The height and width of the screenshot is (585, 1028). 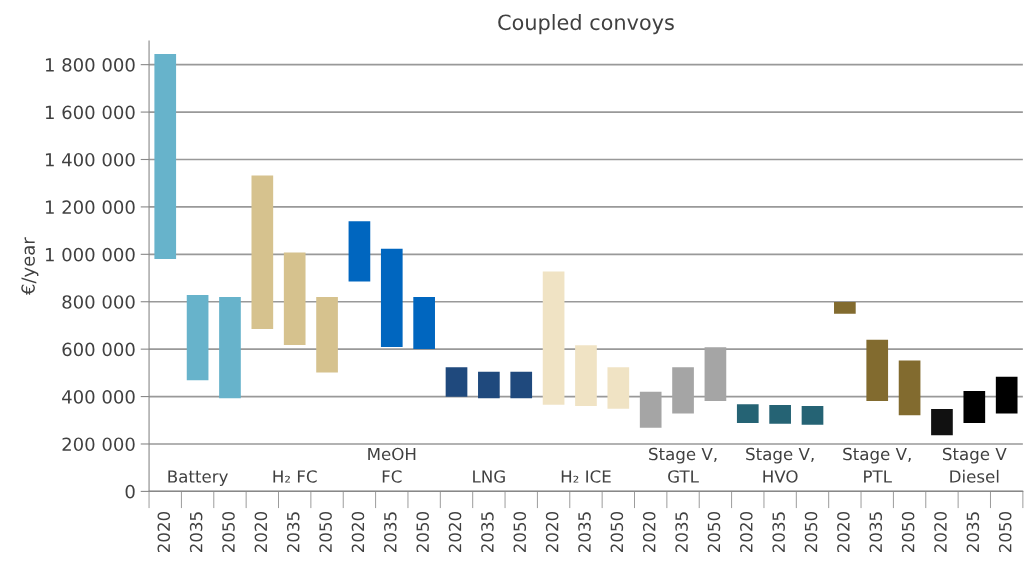 I want to click on y-tick-label: 1 800 000, so click(x=90, y=65).